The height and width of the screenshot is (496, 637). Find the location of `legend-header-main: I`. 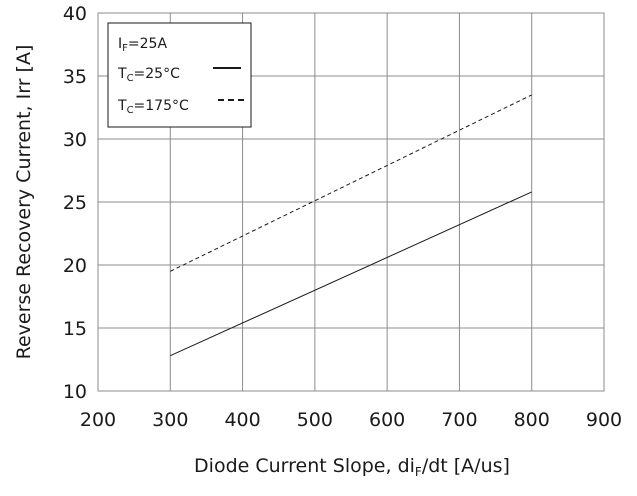

legend-header-main: I is located at coordinates (120, 44).